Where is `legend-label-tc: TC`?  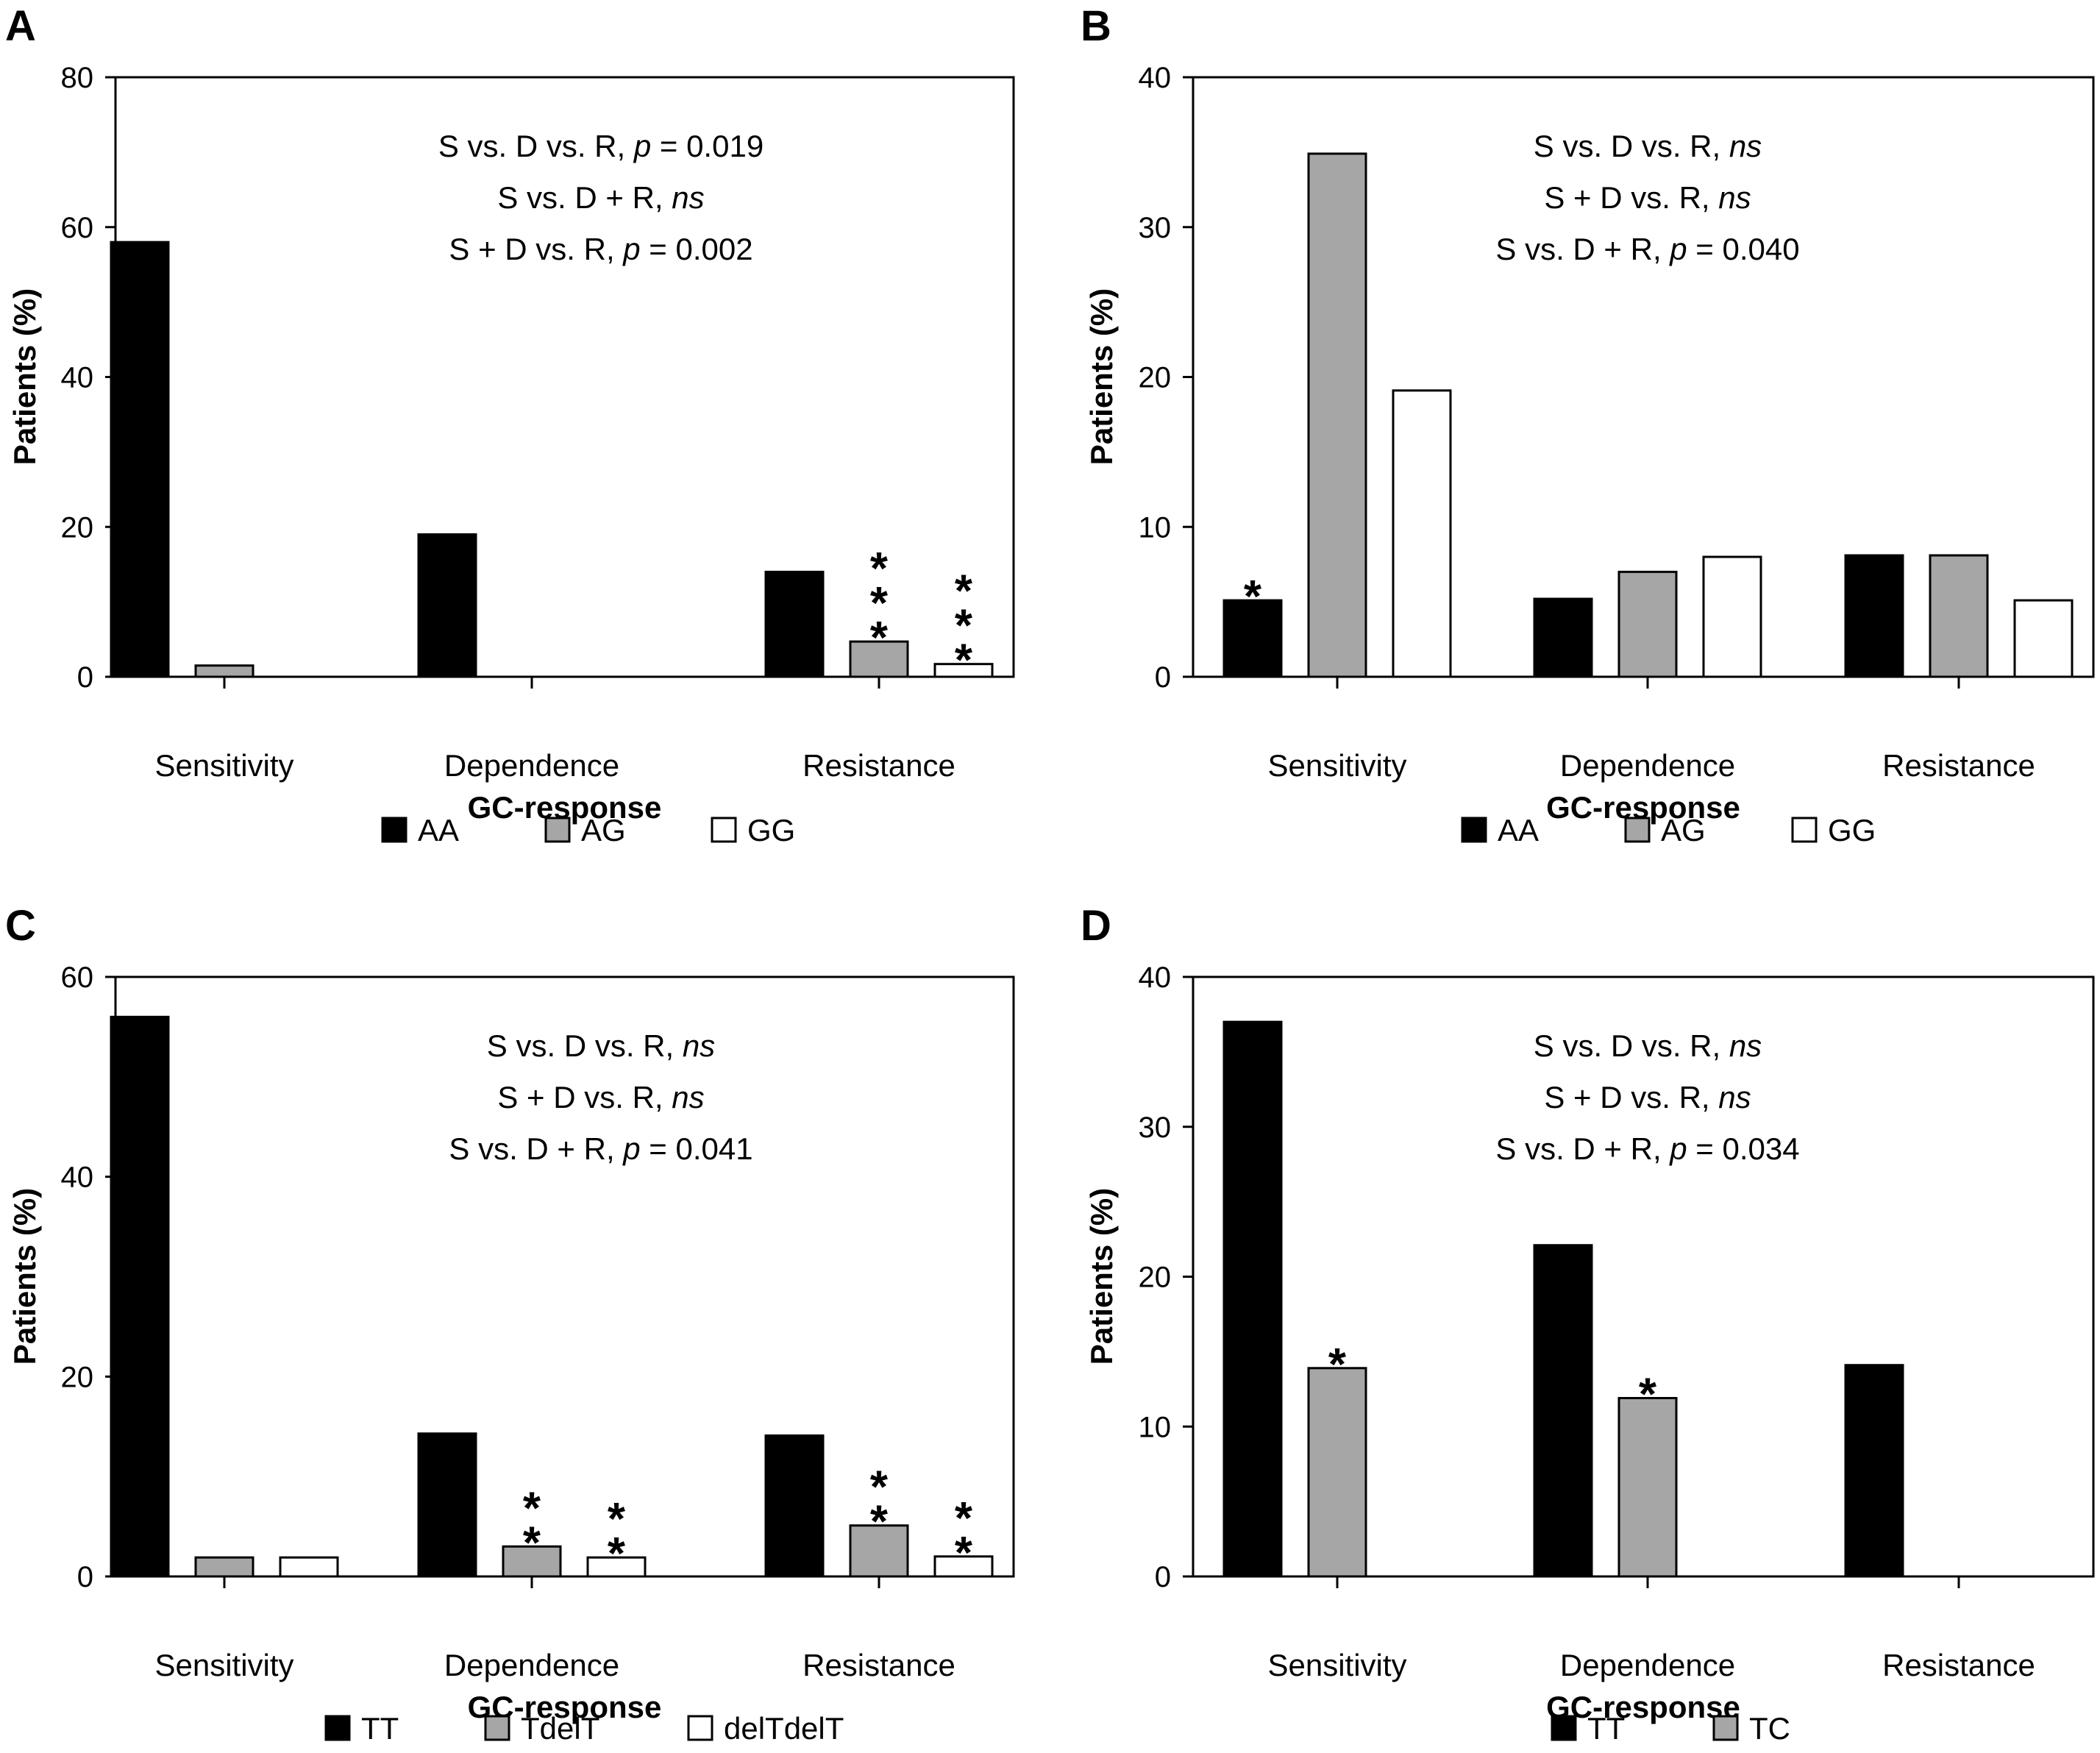 legend-label-tc: TC is located at coordinates (1770, 1728).